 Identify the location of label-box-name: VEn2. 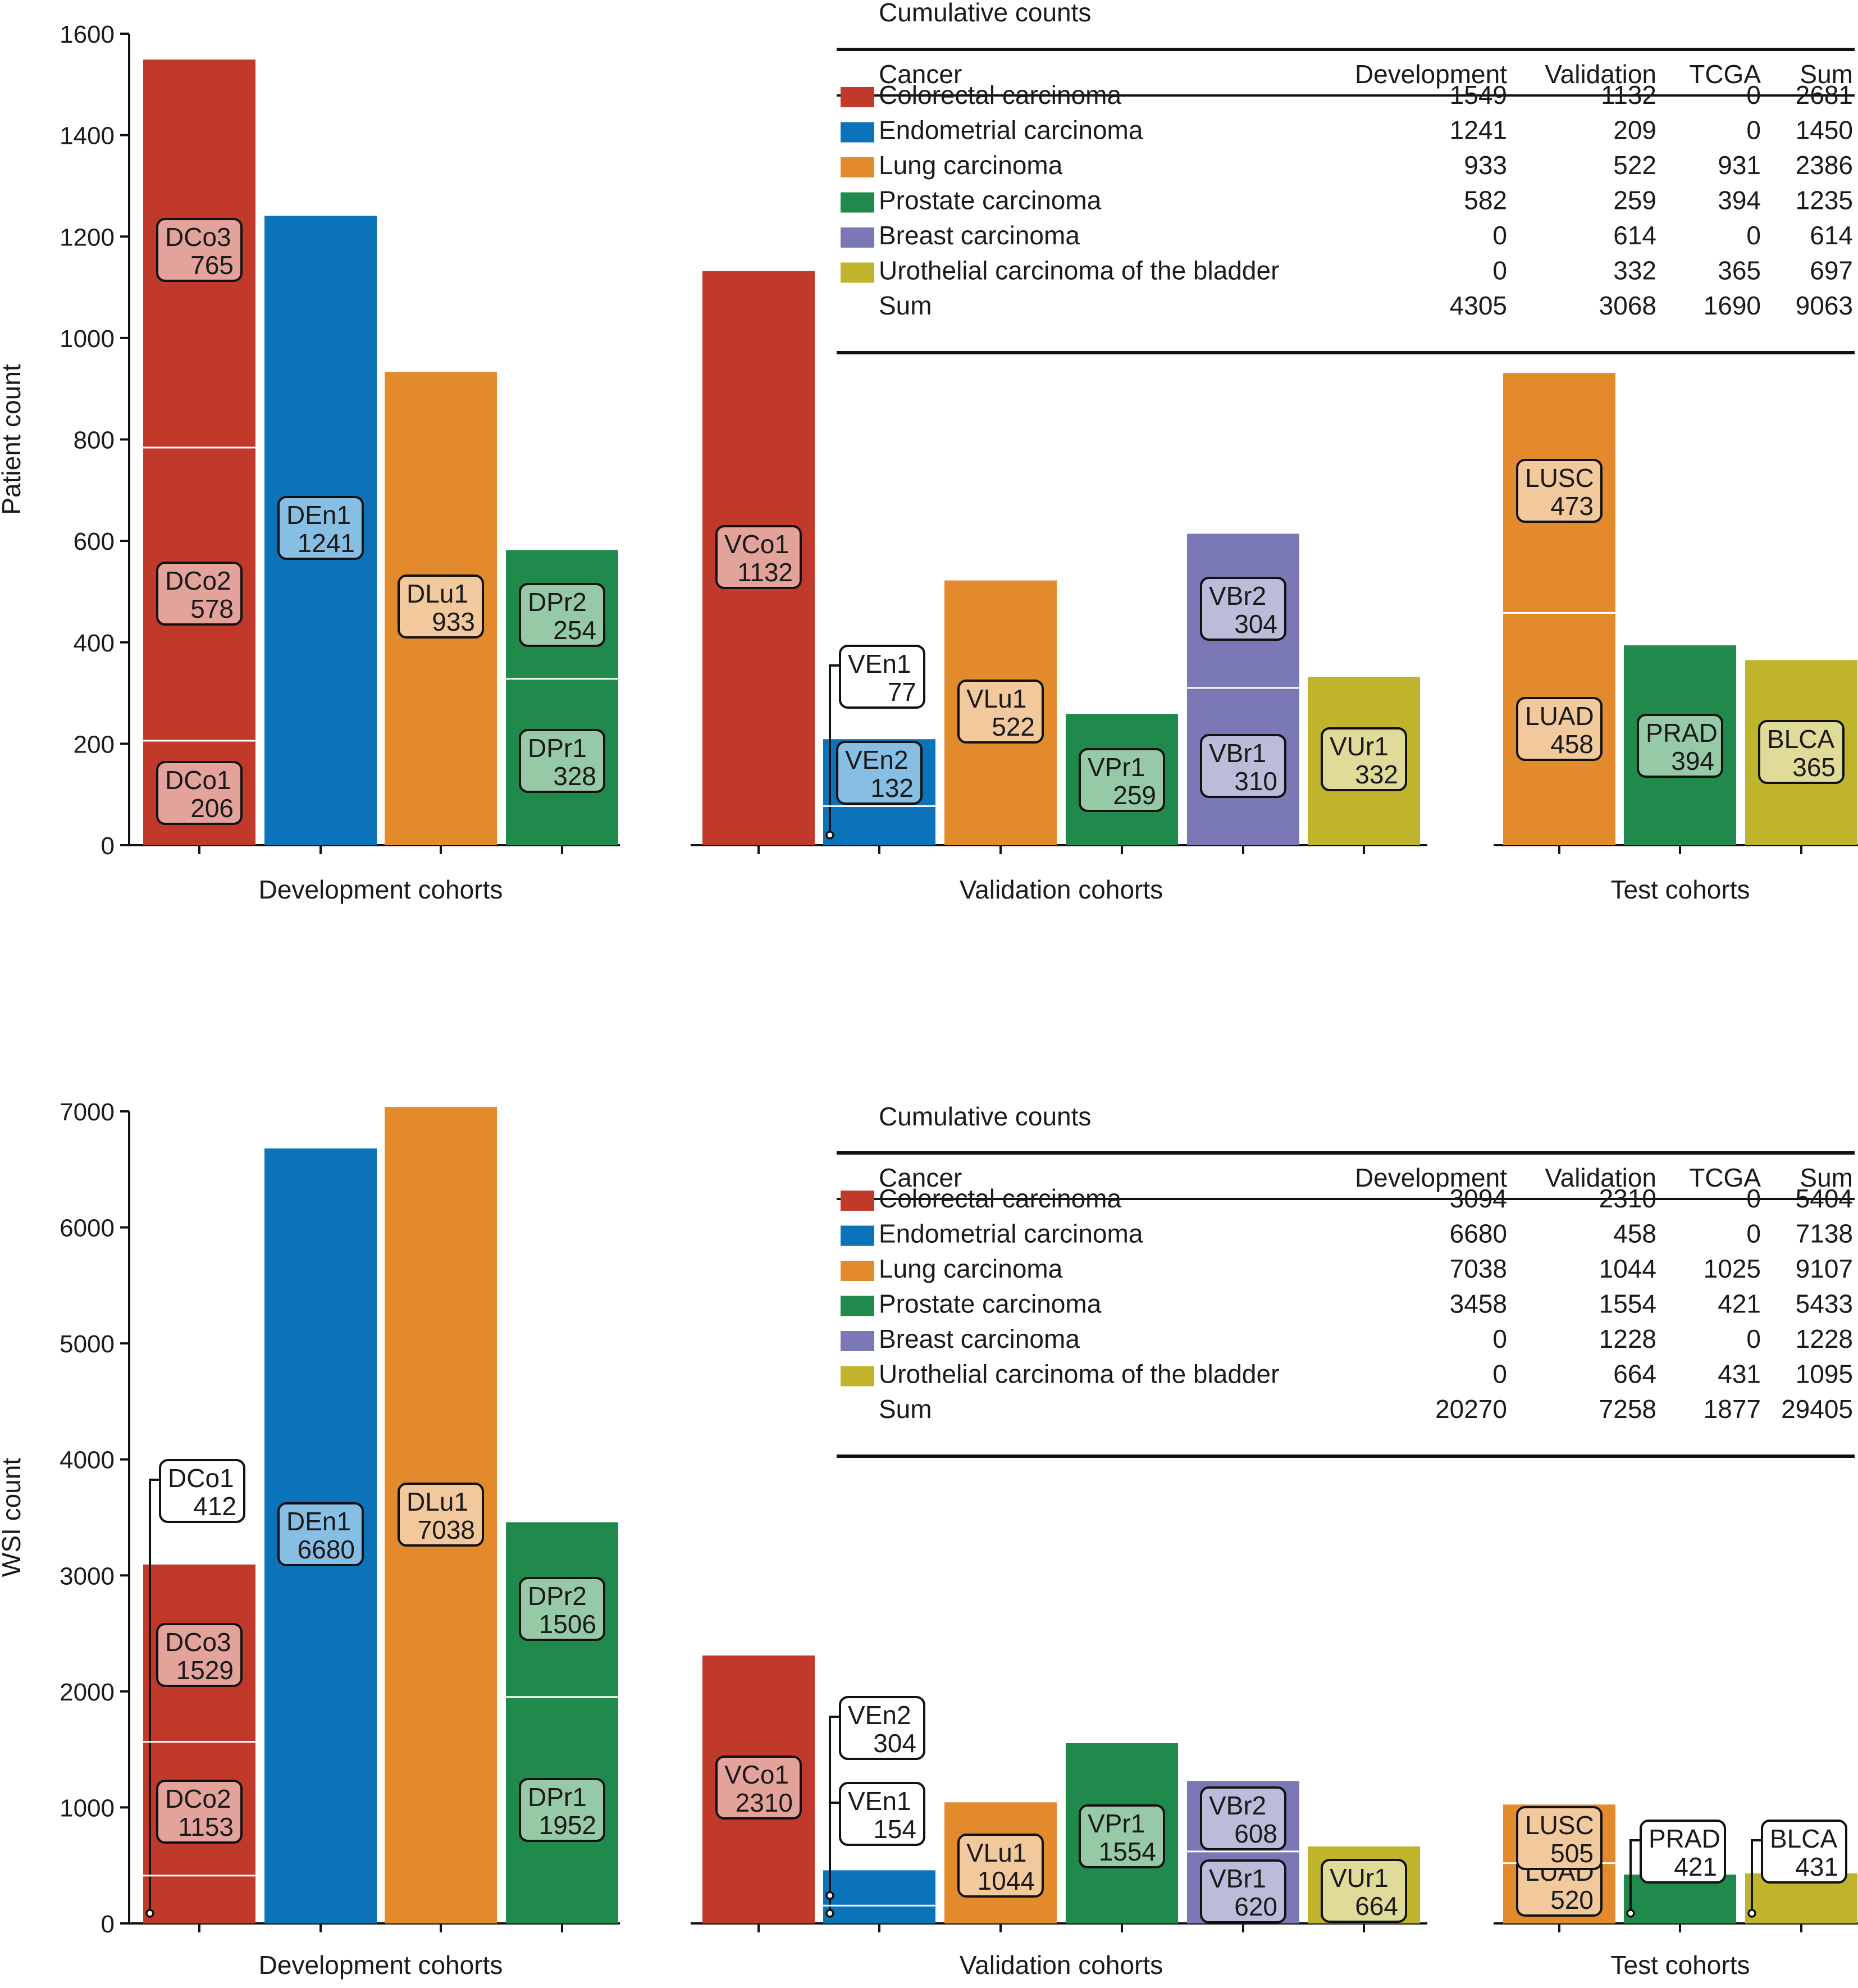
(877, 759).